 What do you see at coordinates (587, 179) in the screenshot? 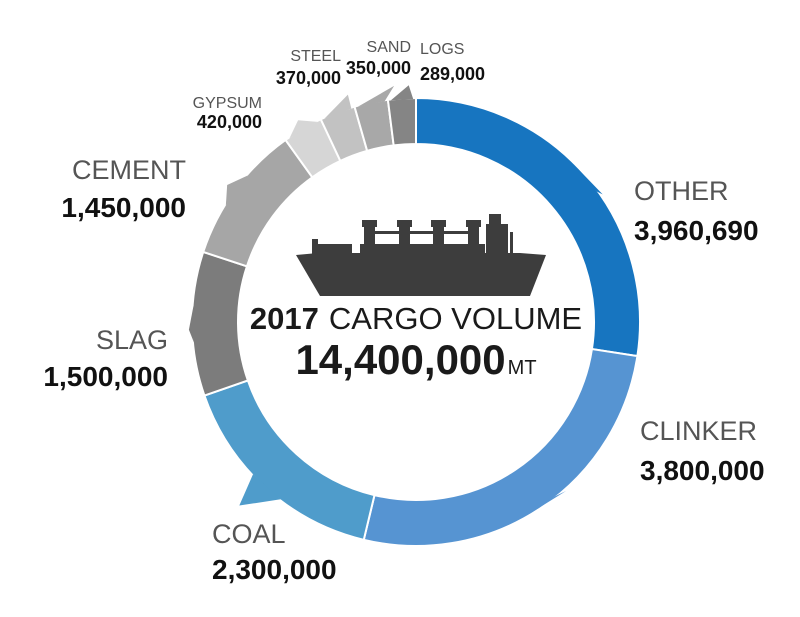
I see `pointer-other` at bounding box center [587, 179].